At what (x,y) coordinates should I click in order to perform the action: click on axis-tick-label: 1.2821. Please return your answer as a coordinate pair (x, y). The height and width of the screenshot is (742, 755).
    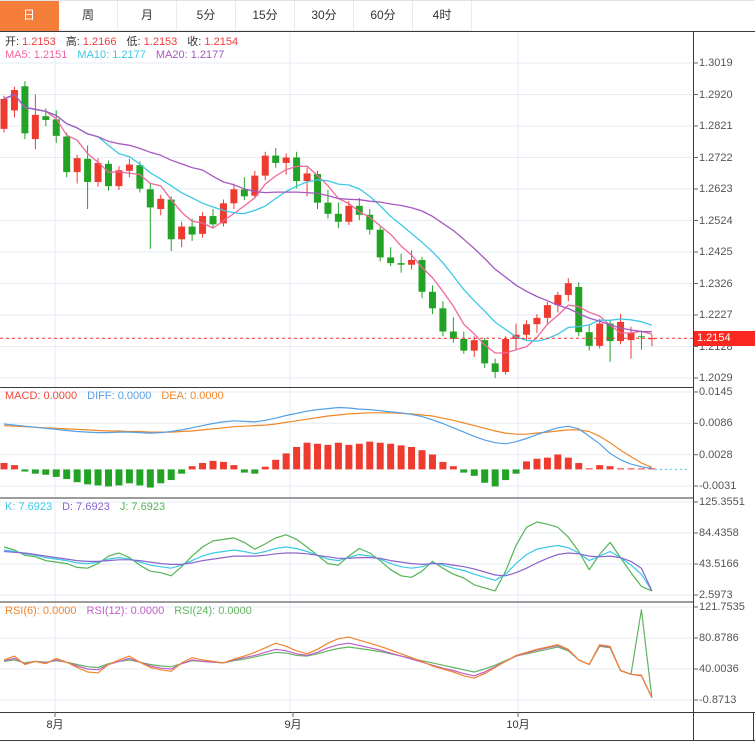
    Looking at the image, I should click on (716, 126).